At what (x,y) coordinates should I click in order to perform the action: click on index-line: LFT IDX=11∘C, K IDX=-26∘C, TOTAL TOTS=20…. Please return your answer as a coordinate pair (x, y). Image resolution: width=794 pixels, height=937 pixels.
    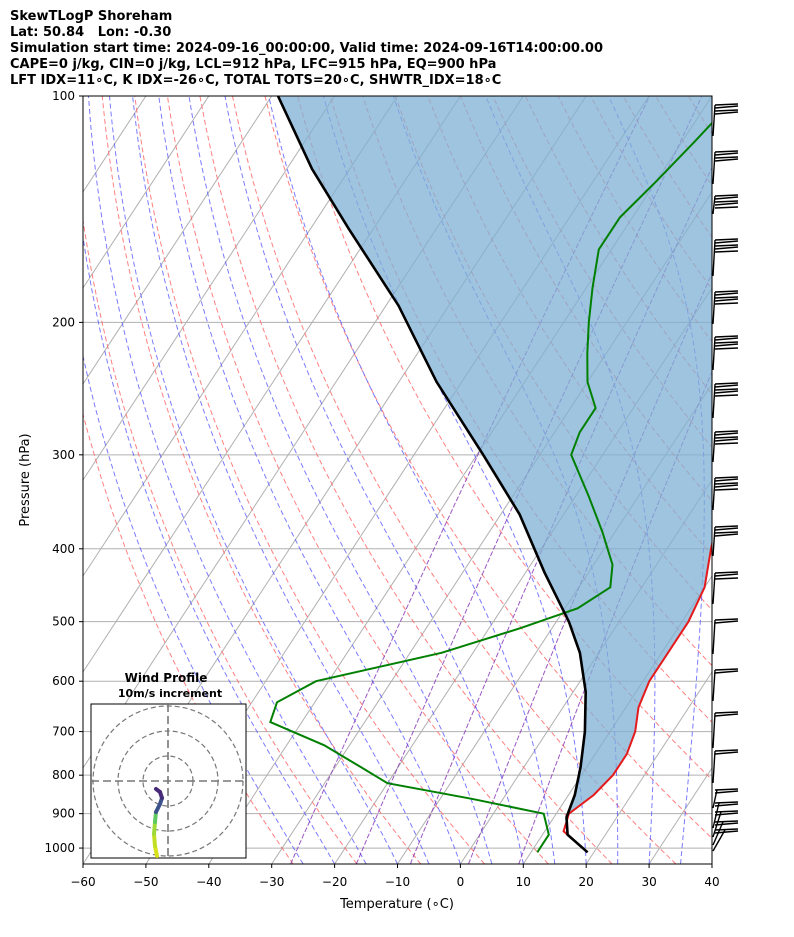
    Looking at the image, I should click on (256, 80).